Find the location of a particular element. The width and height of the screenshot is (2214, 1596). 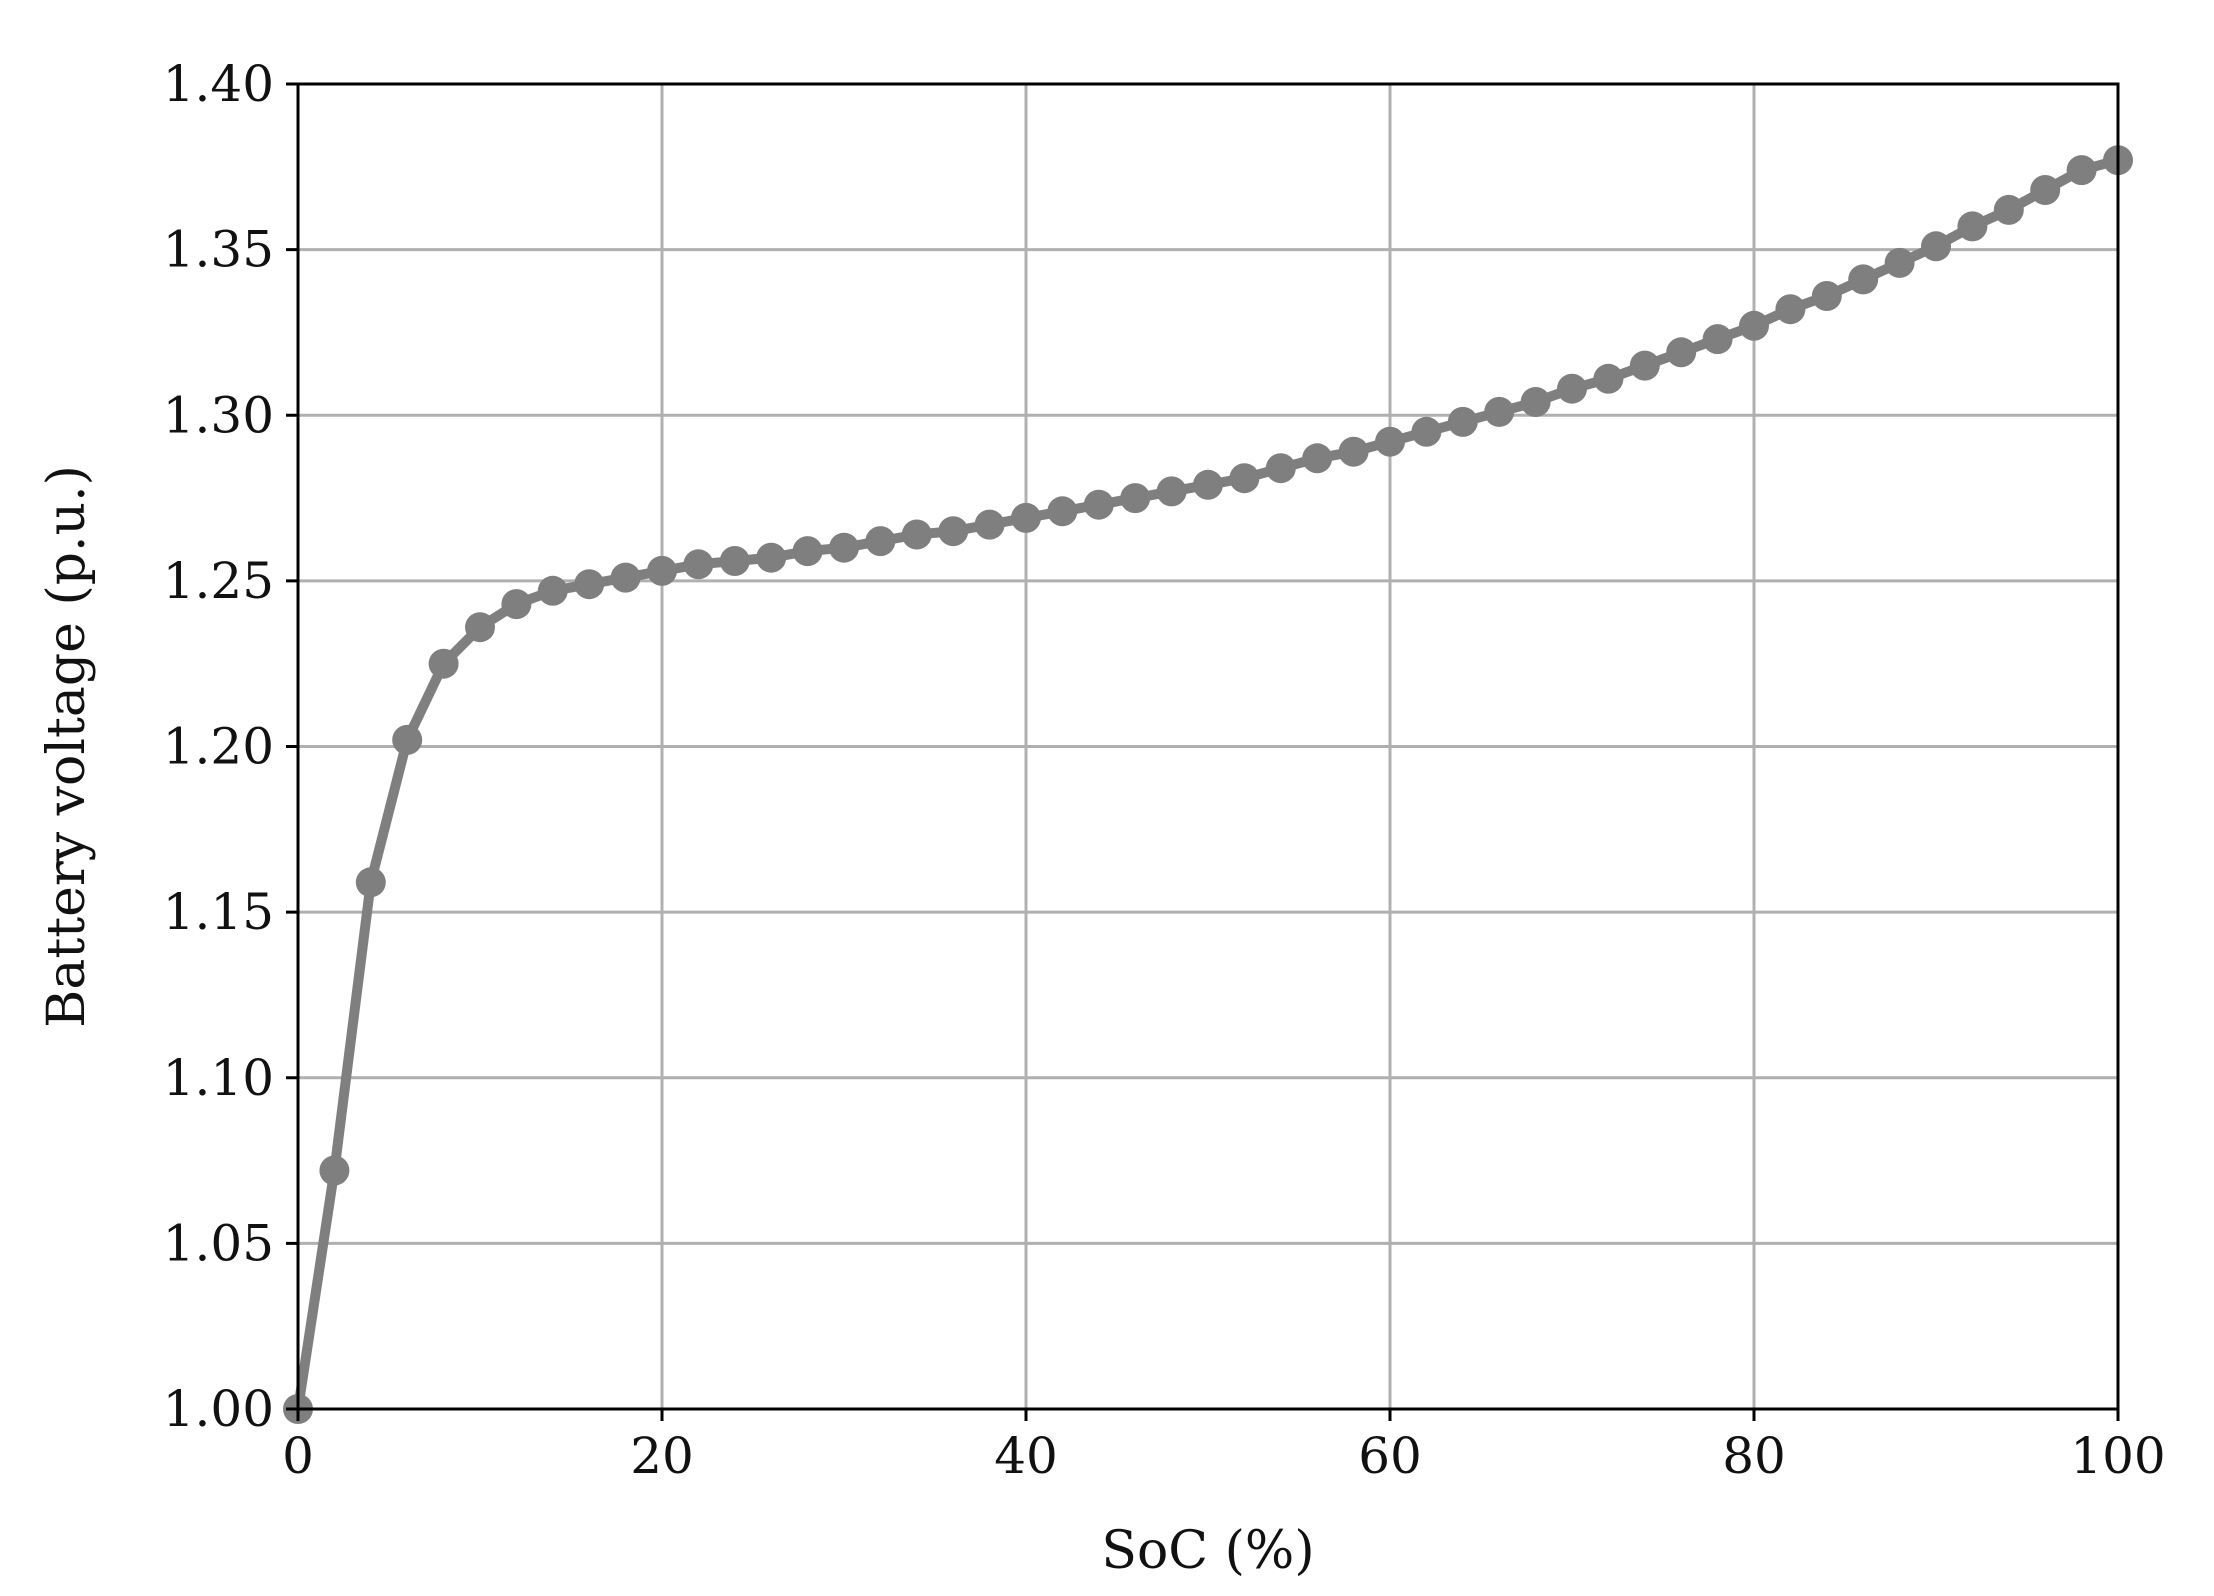

x-tick-label: 60 is located at coordinates (1390, 1456).